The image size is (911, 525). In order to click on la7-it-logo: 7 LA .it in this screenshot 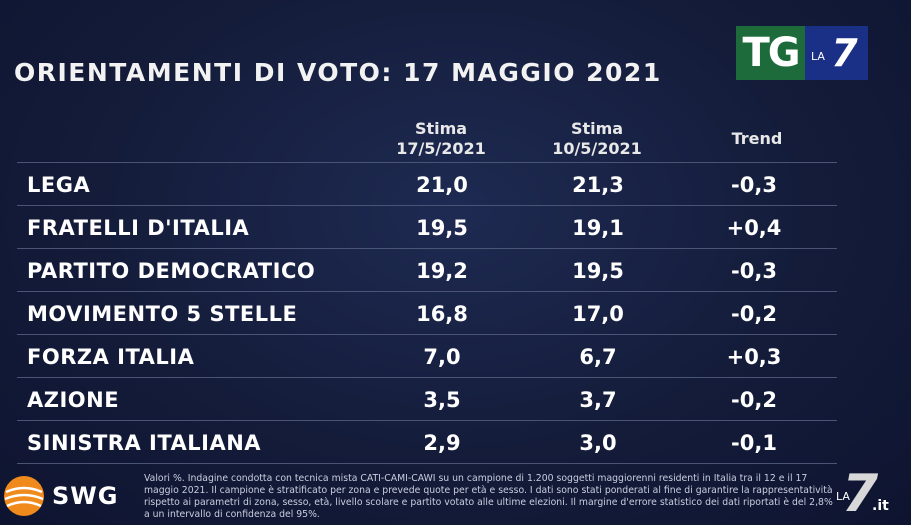, I will do `click(866, 494)`.